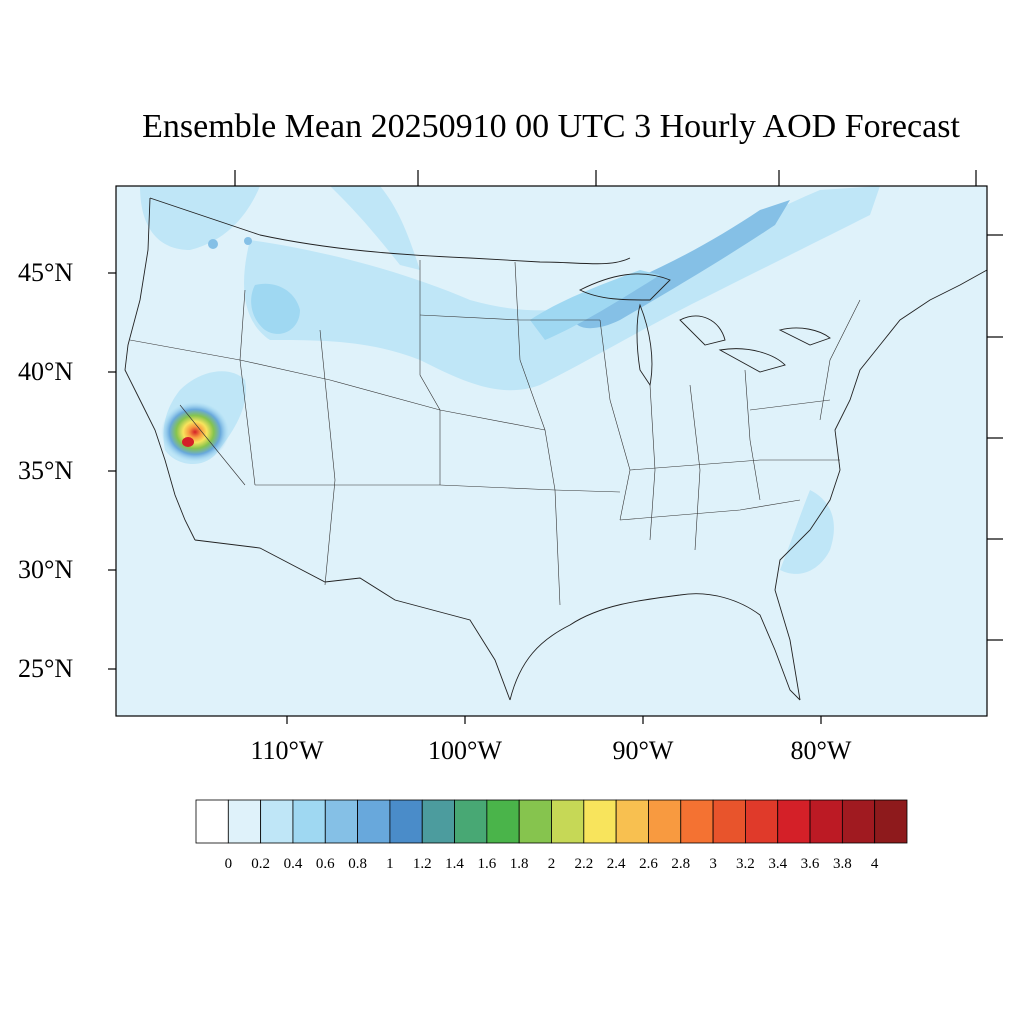  What do you see at coordinates (584, 864) in the screenshot?
I see `colorbar-tick-label: 2.2` at bounding box center [584, 864].